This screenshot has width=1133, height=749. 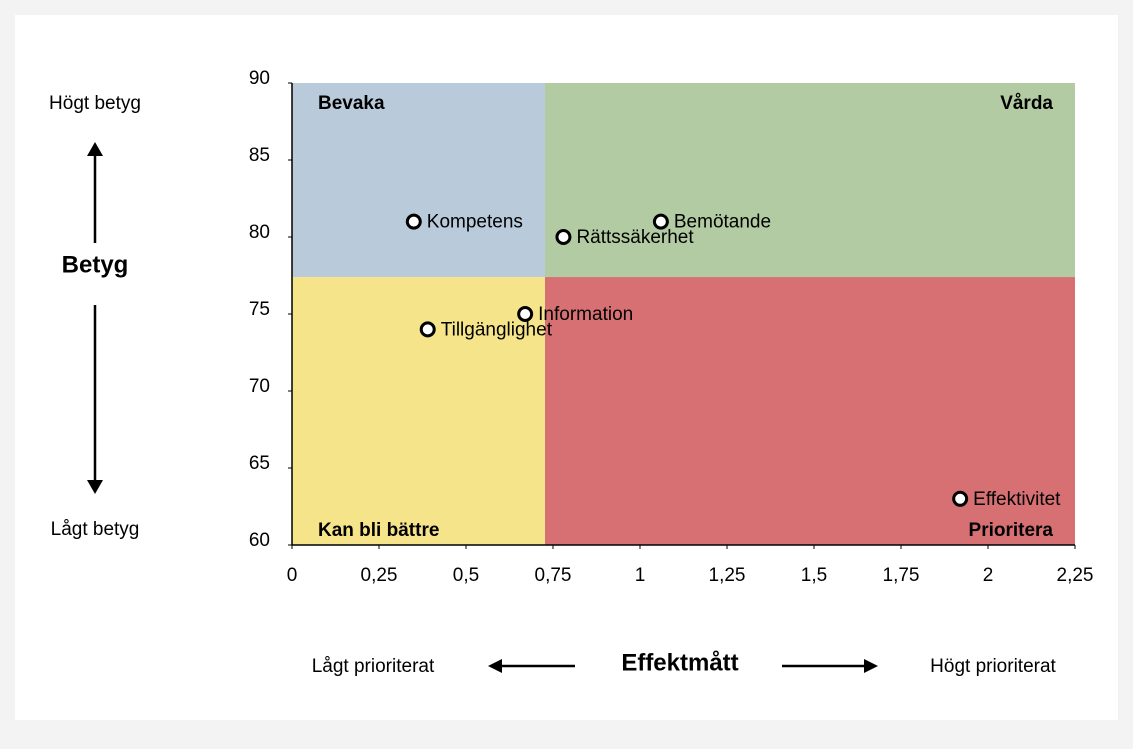 What do you see at coordinates (378, 530) in the screenshot?
I see `quadrant-label: Kan bli bättre` at bounding box center [378, 530].